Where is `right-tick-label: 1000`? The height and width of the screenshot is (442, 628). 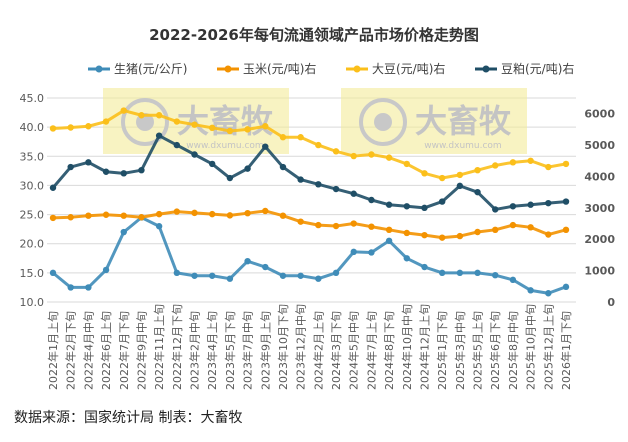
right-tick-label: 1000 is located at coordinates (599, 271).